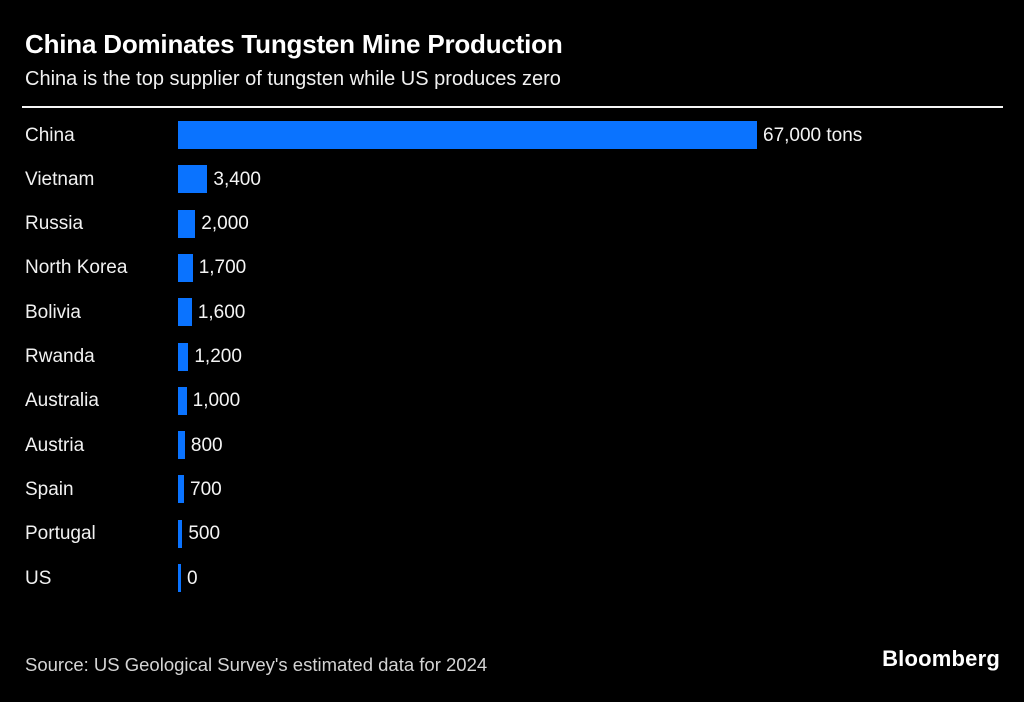 This screenshot has width=1024, height=702. Describe the element at coordinates (62, 401) in the screenshot. I see `category-label: Australia` at that location.